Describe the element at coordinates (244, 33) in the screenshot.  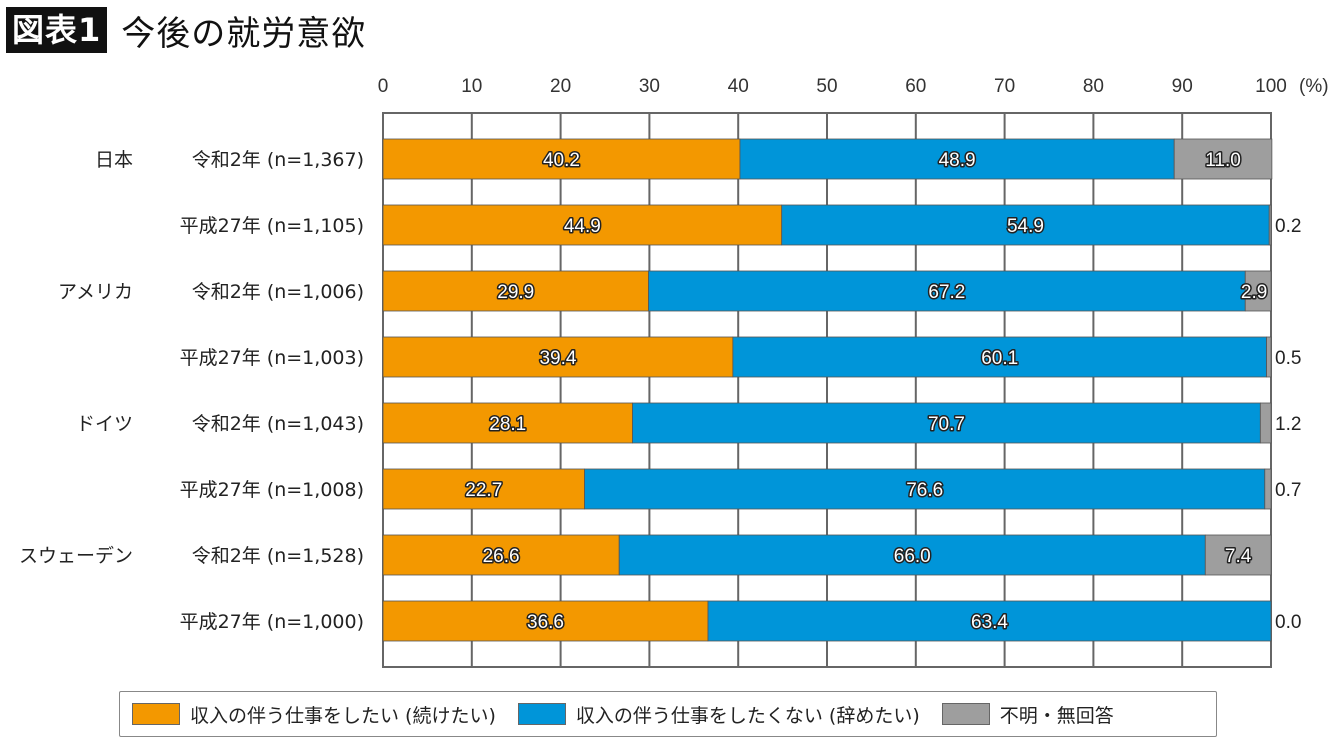
I see `chart-title: 今後の就労意欲` at that location.